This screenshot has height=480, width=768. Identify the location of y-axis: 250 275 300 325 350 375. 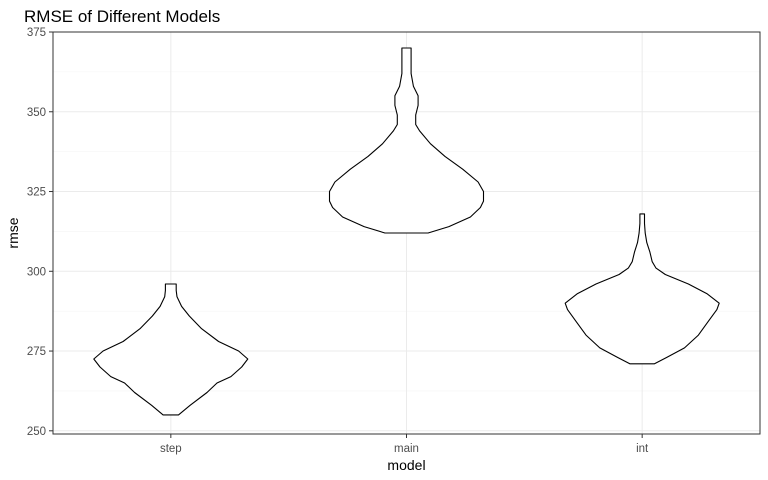
(40, 232).